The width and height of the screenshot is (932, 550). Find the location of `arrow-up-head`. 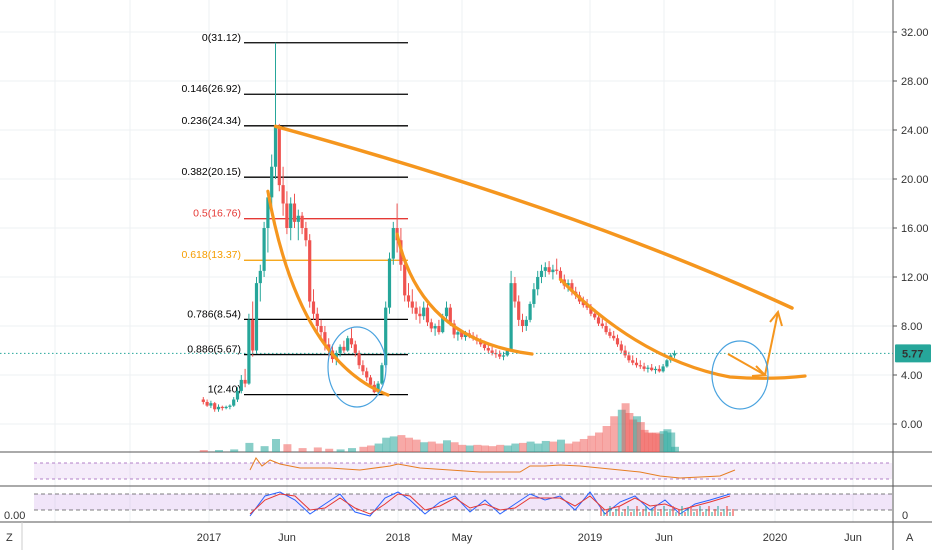

arrow-up-head is located at coordinates (776, 318).